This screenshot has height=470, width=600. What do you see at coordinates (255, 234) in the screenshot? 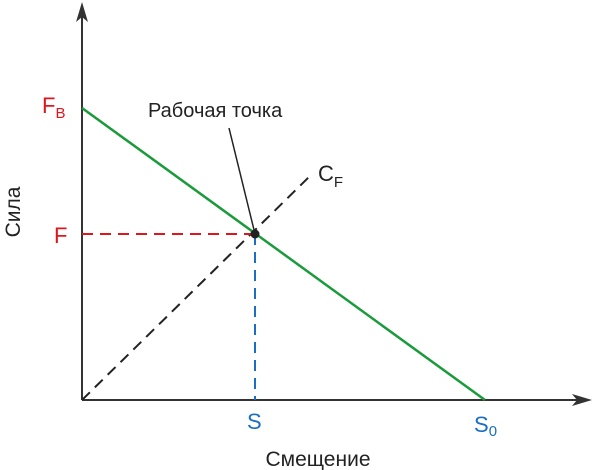
I see `operating-point-dot` at bounding box center [255, 234].